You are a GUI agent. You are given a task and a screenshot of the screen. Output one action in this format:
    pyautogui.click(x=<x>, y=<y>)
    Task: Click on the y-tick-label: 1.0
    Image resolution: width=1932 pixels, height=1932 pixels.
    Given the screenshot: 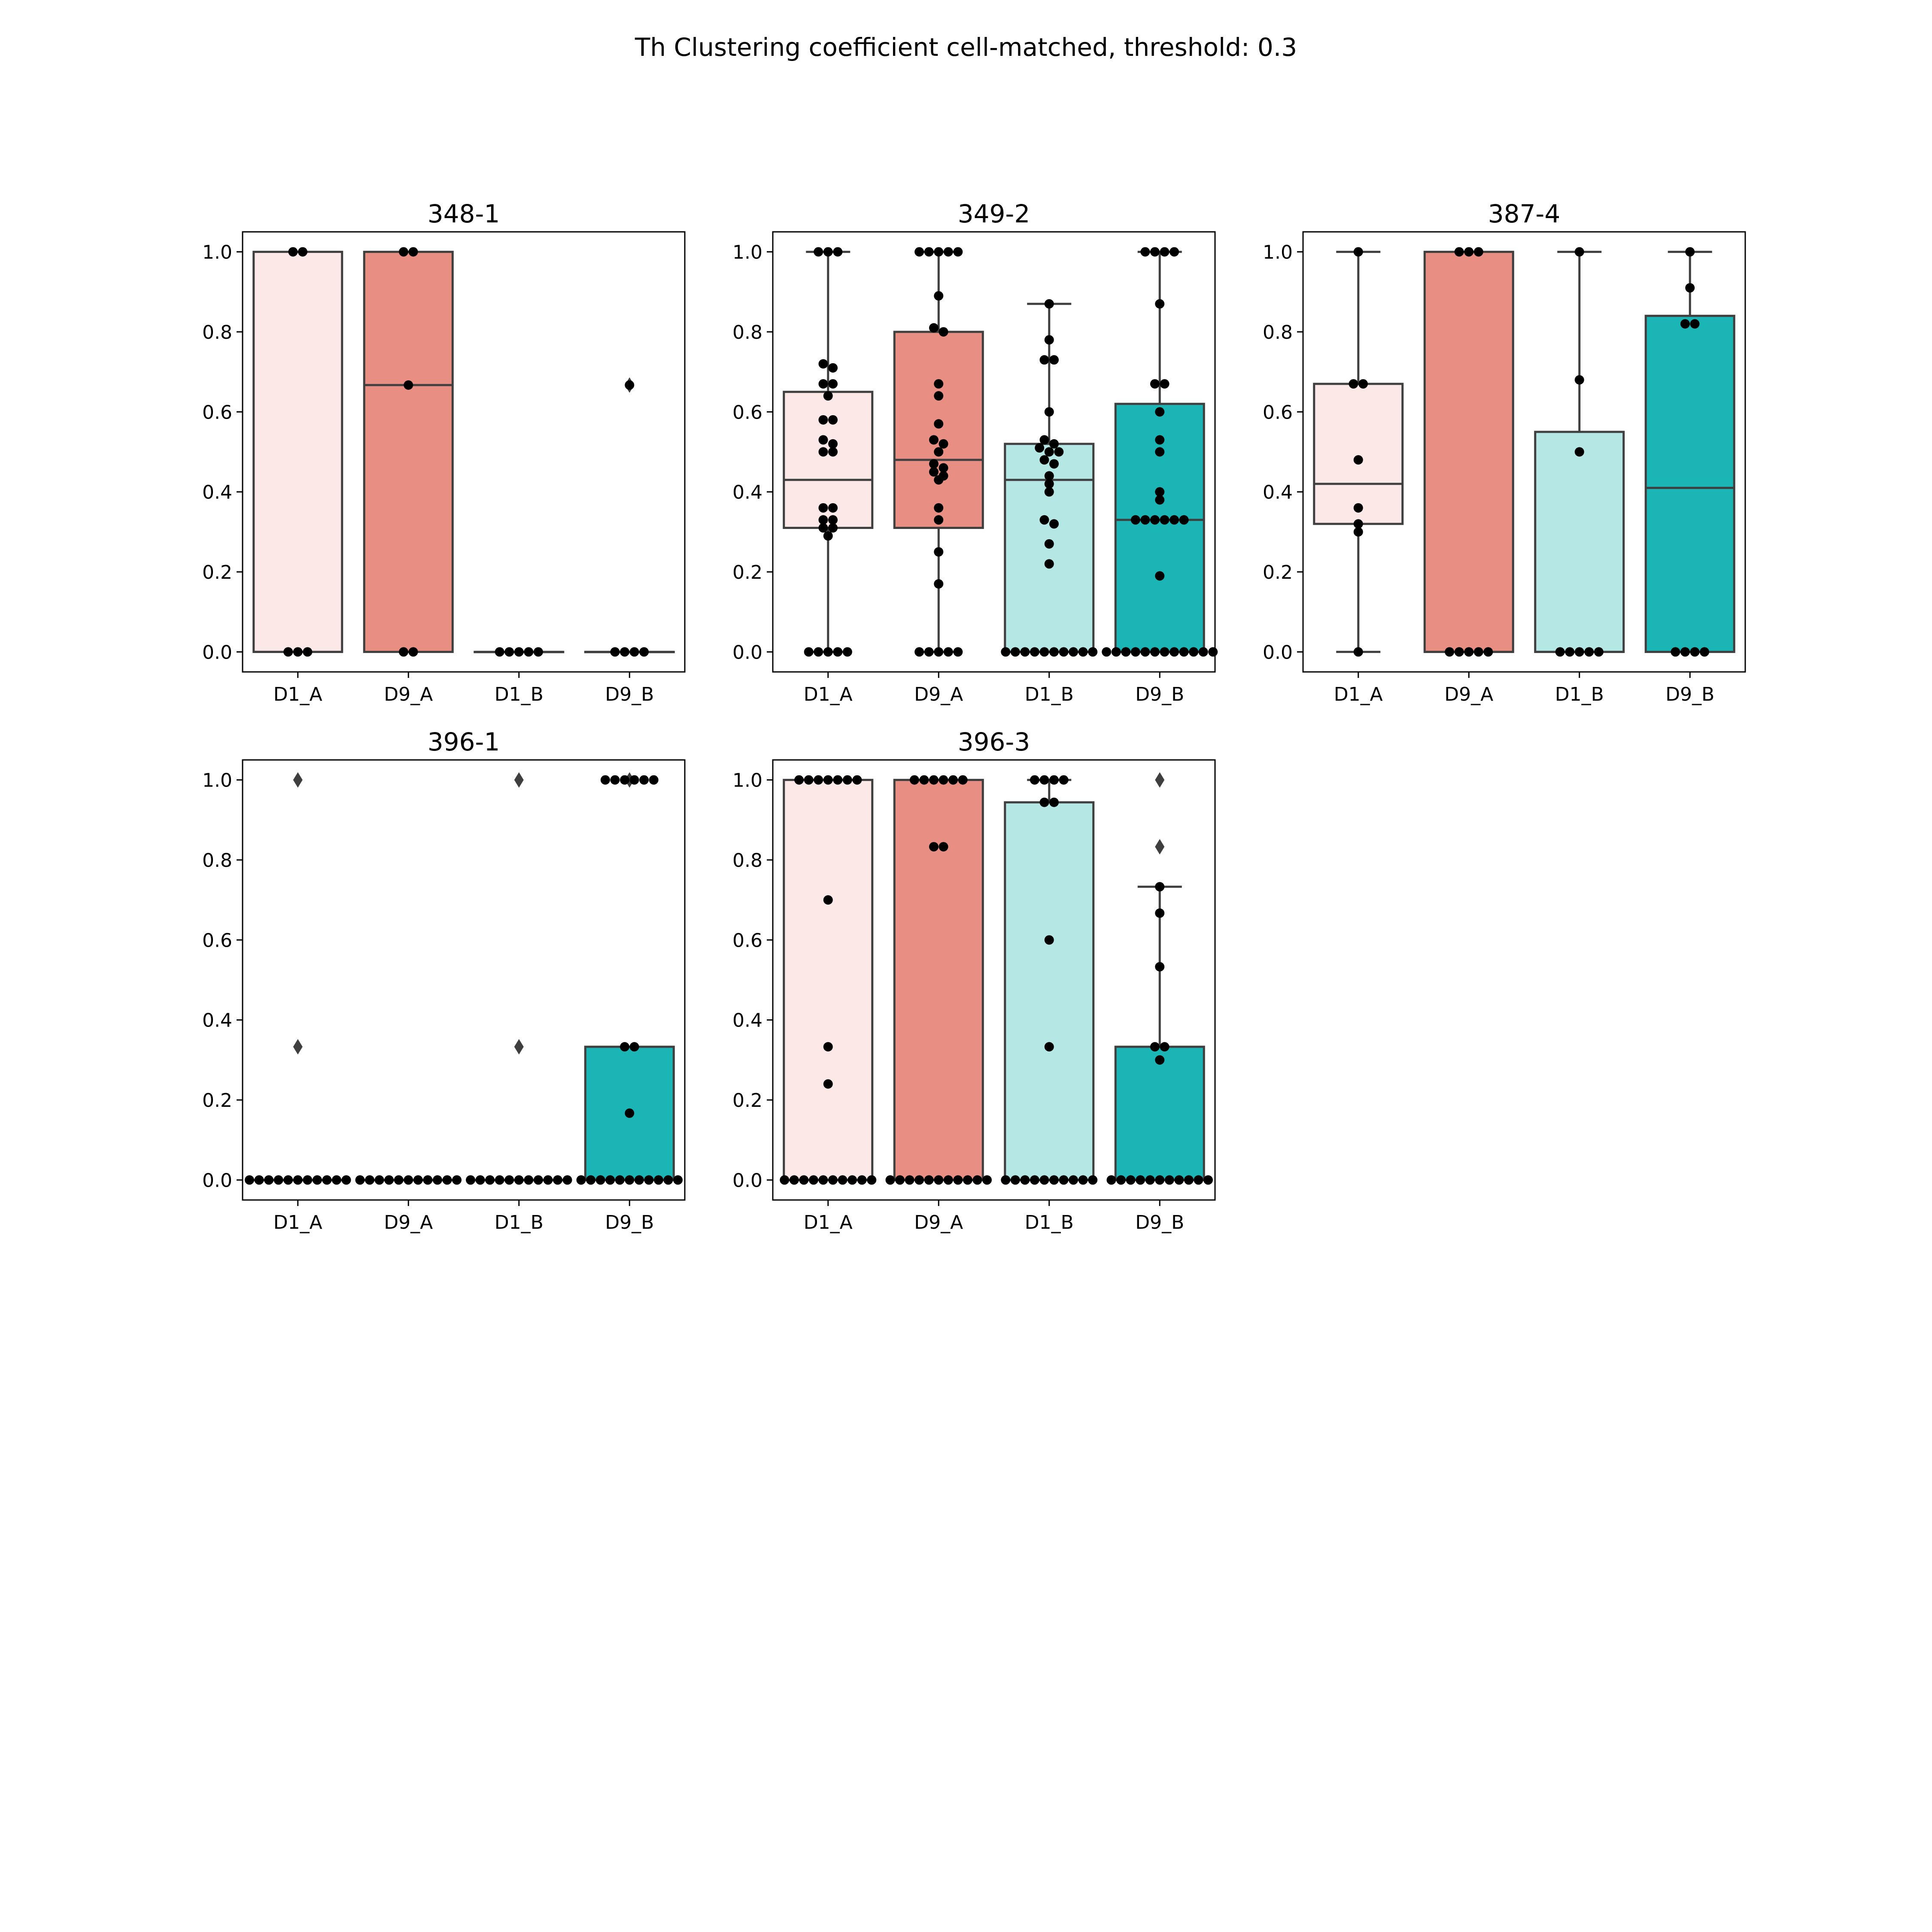 What is the action you would take?
    pyautogui.click(x=1278, y=253)
    